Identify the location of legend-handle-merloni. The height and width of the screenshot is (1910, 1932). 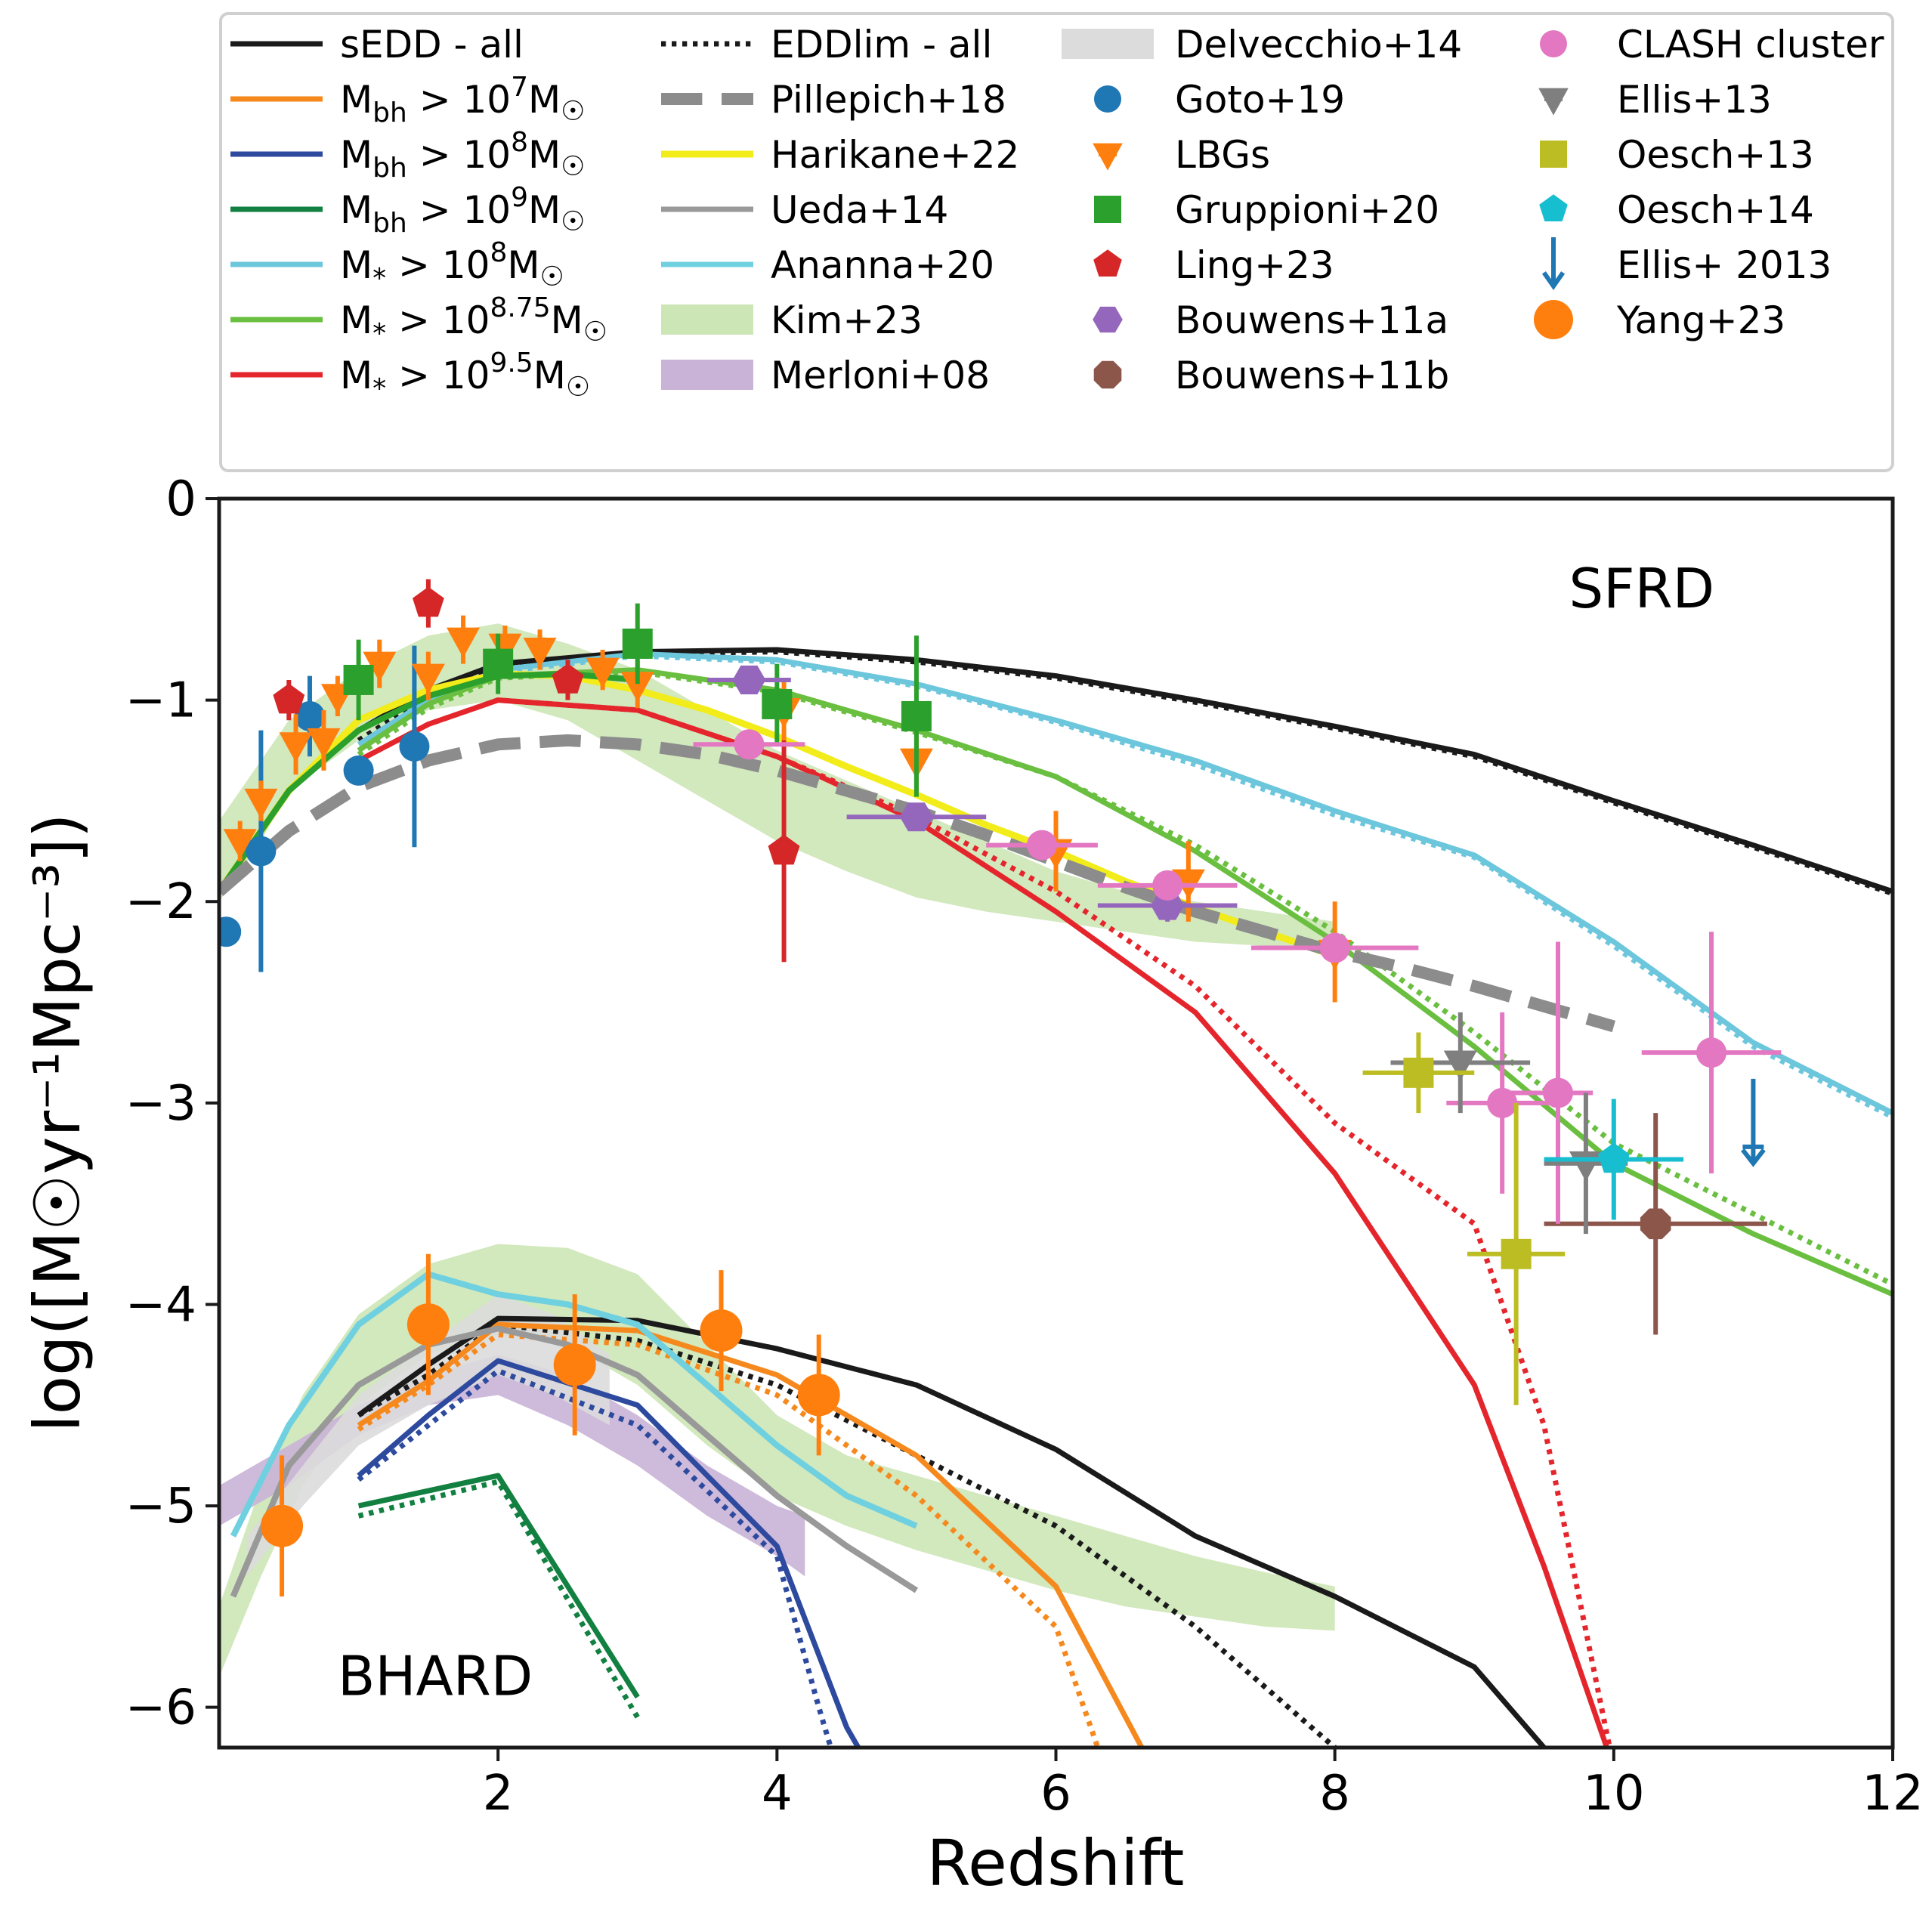
(707, 375).